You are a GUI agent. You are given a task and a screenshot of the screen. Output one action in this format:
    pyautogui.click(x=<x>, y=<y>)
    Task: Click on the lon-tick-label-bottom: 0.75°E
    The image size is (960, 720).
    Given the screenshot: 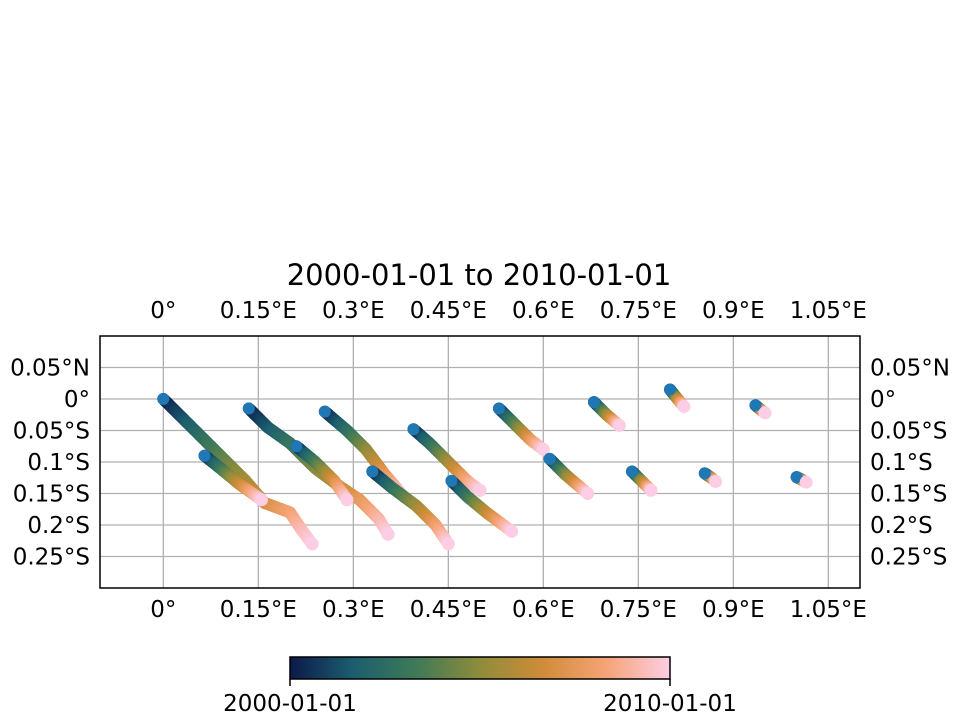 What is the action you would take?
    pyautogui.click(x=638, y=610)
    